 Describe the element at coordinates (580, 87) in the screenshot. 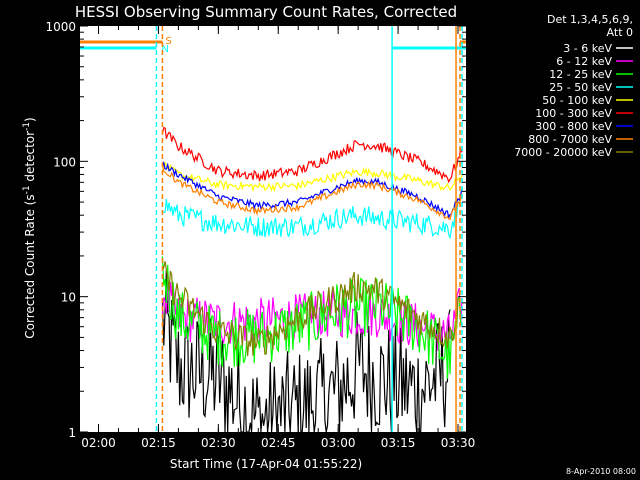

I see `legend-label: 25 - 50 keV` at that location.